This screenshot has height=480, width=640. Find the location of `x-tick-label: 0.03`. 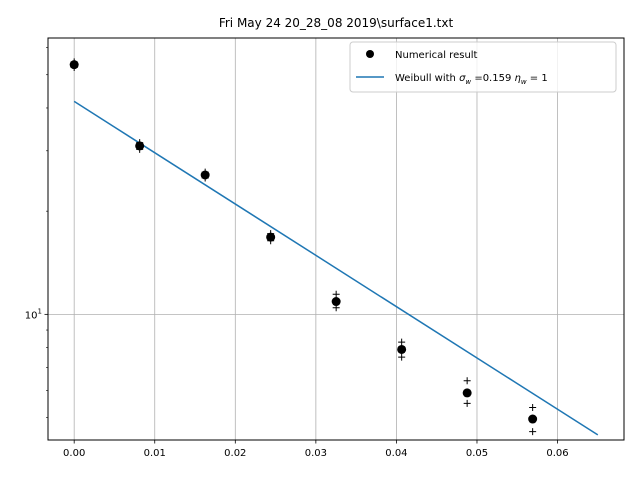

x-tick-label: 0.03 is located at coordinates (316, 453).